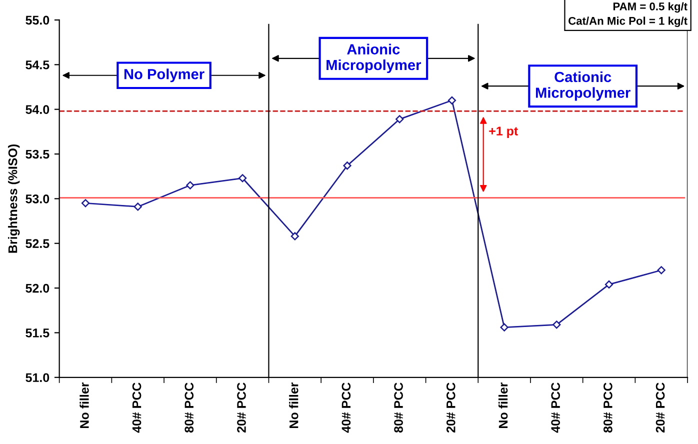  What do you see at coordinates (38, 20) in the screenshot?
I see `y-tick-label: 55.0` at bounding box center [38, 20].